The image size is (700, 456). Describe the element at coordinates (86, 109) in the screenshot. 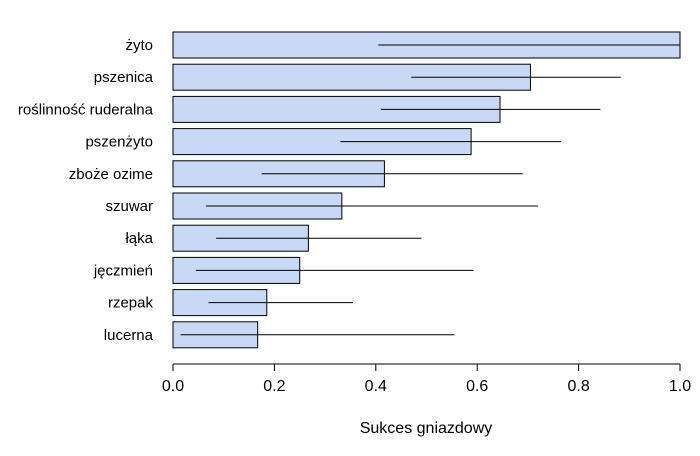

I see `category-label-roslinnosc-ruderalna: roślinność ruderalna` at that location.